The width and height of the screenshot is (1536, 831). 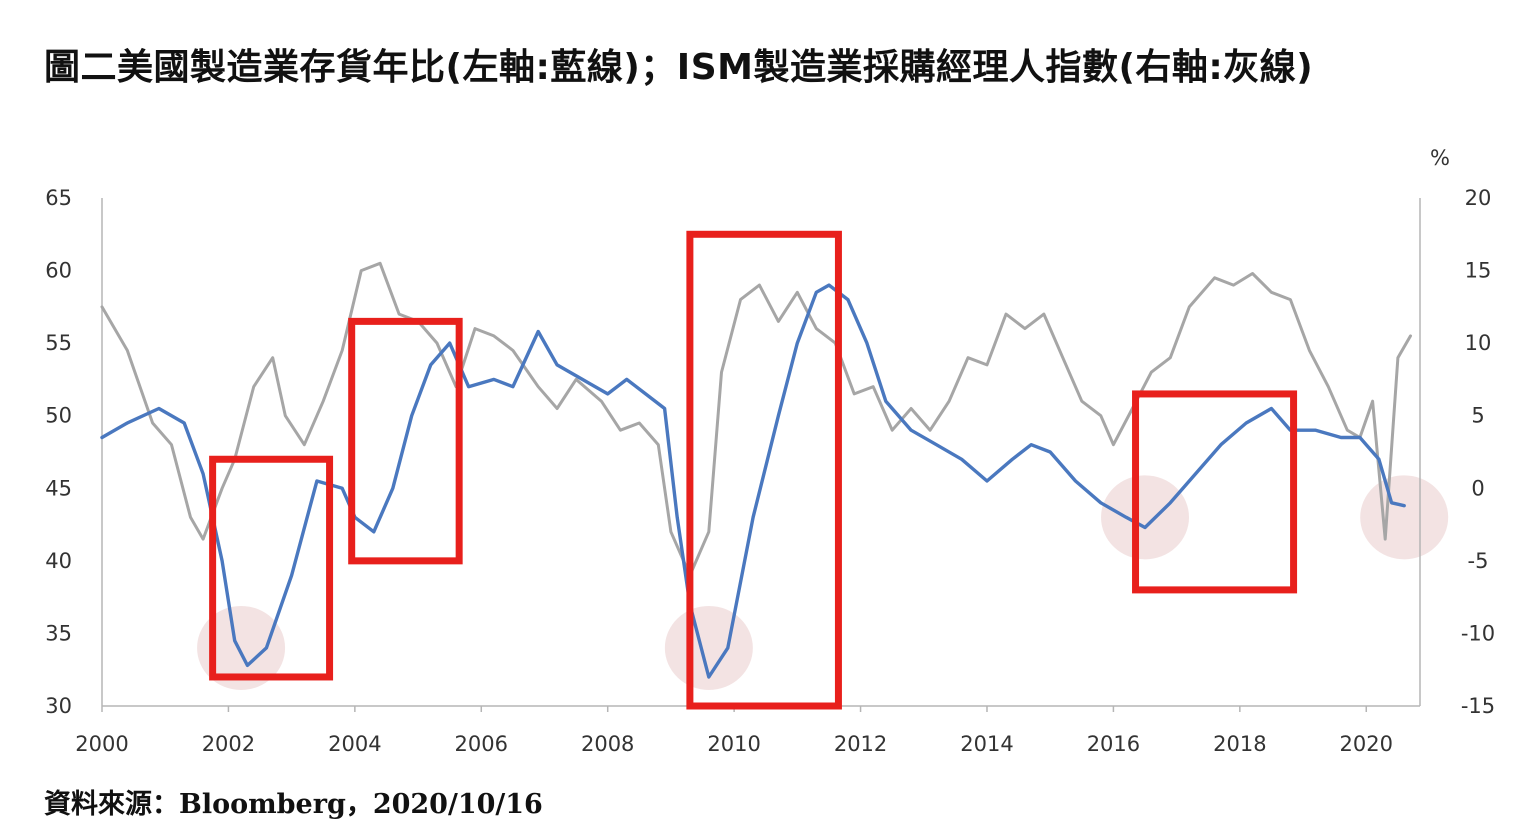 I want to click on y-left-tick-label: 45, so click(x=58, y=488).